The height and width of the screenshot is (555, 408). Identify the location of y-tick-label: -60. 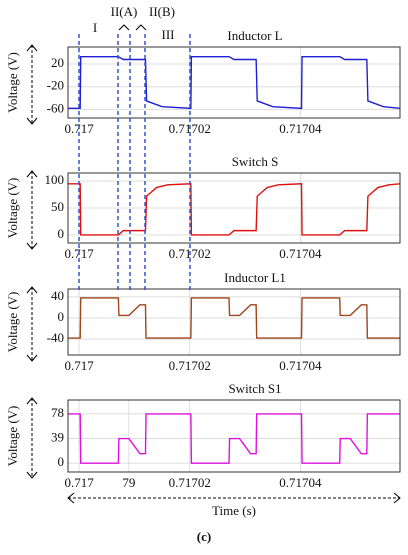
(55, 107).